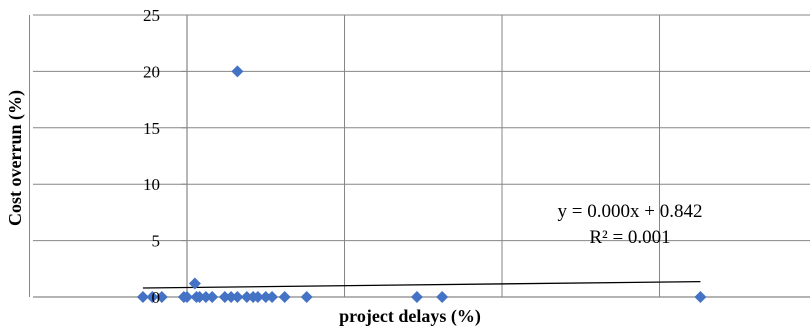  Describe the element at coordinates (151, 156) in the screenshot. I see `tick-labels: 0 5 10 15 20 25` at that location.